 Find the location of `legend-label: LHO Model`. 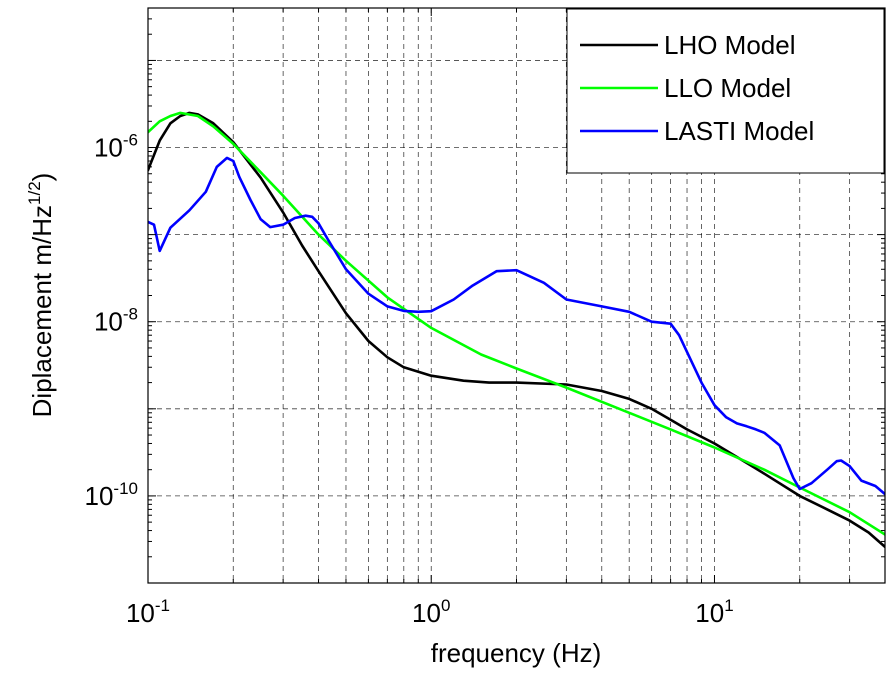

legend-label: LHO Model is located at coordinates (730, 45).